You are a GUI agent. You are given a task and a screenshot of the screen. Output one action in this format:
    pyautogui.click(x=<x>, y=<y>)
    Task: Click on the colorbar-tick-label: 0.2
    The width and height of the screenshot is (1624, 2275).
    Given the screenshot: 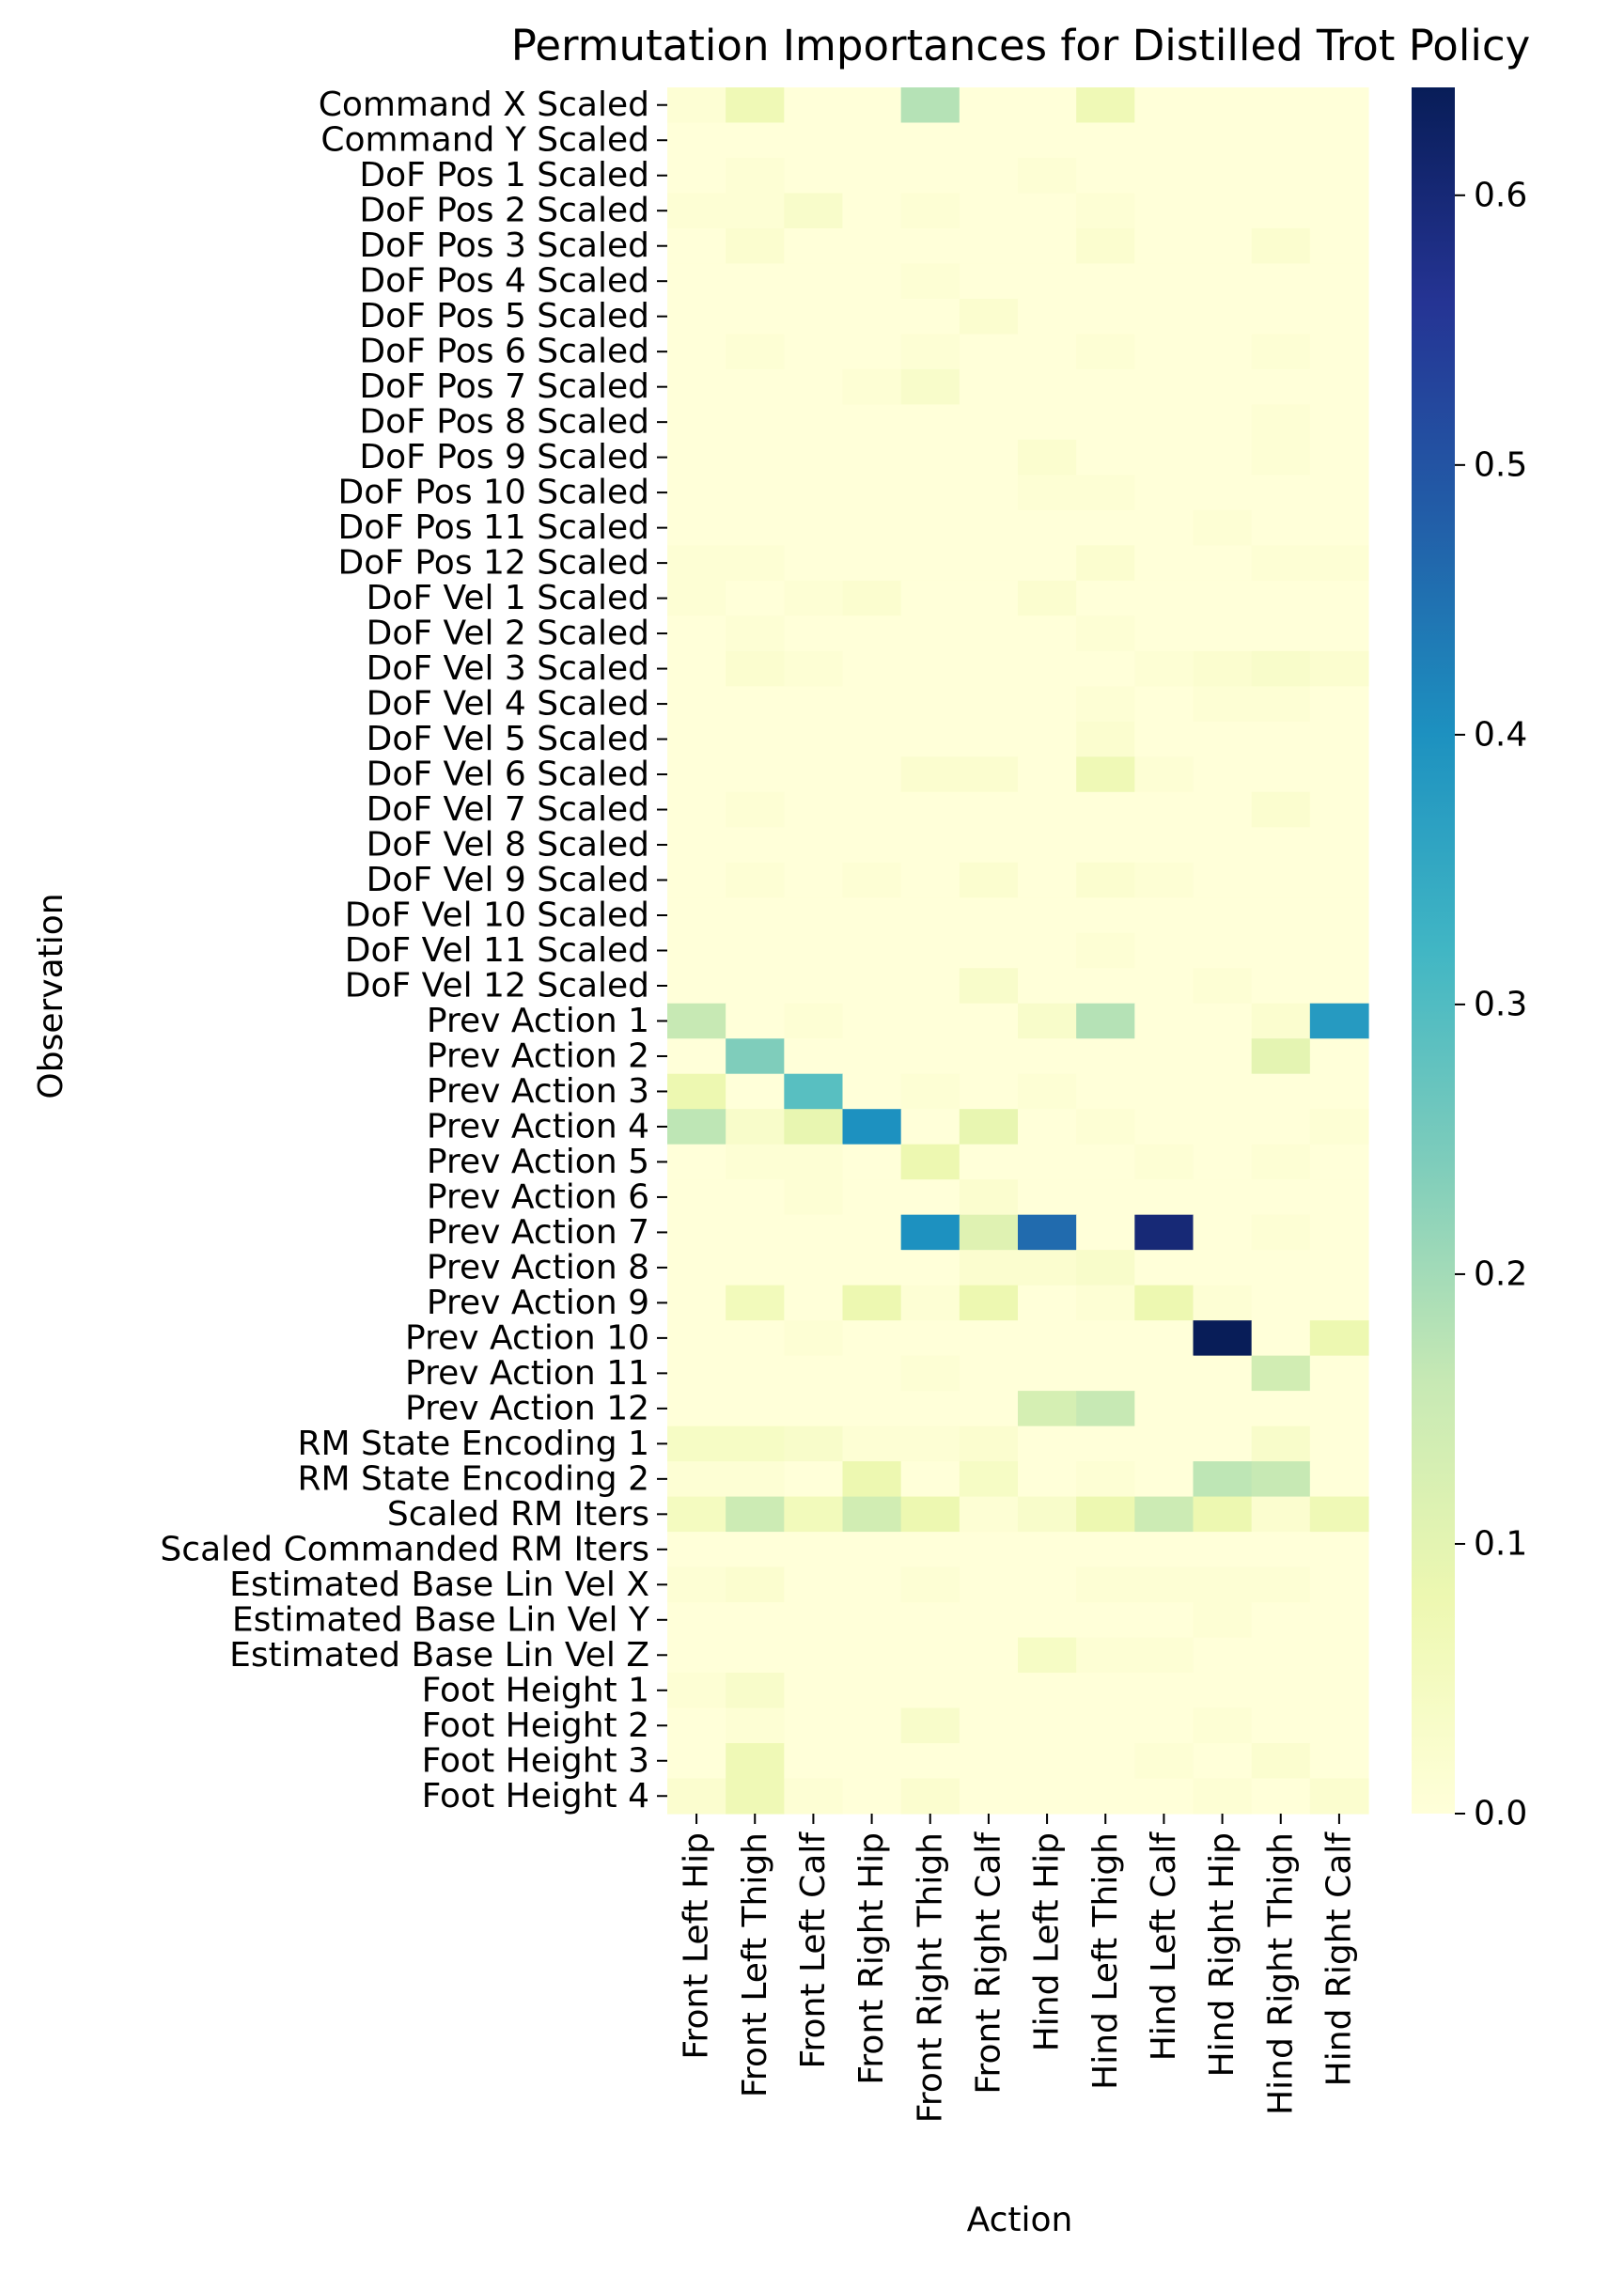 What is the action you would take?
    pyautogui.click(x=1500, y=1273)
    